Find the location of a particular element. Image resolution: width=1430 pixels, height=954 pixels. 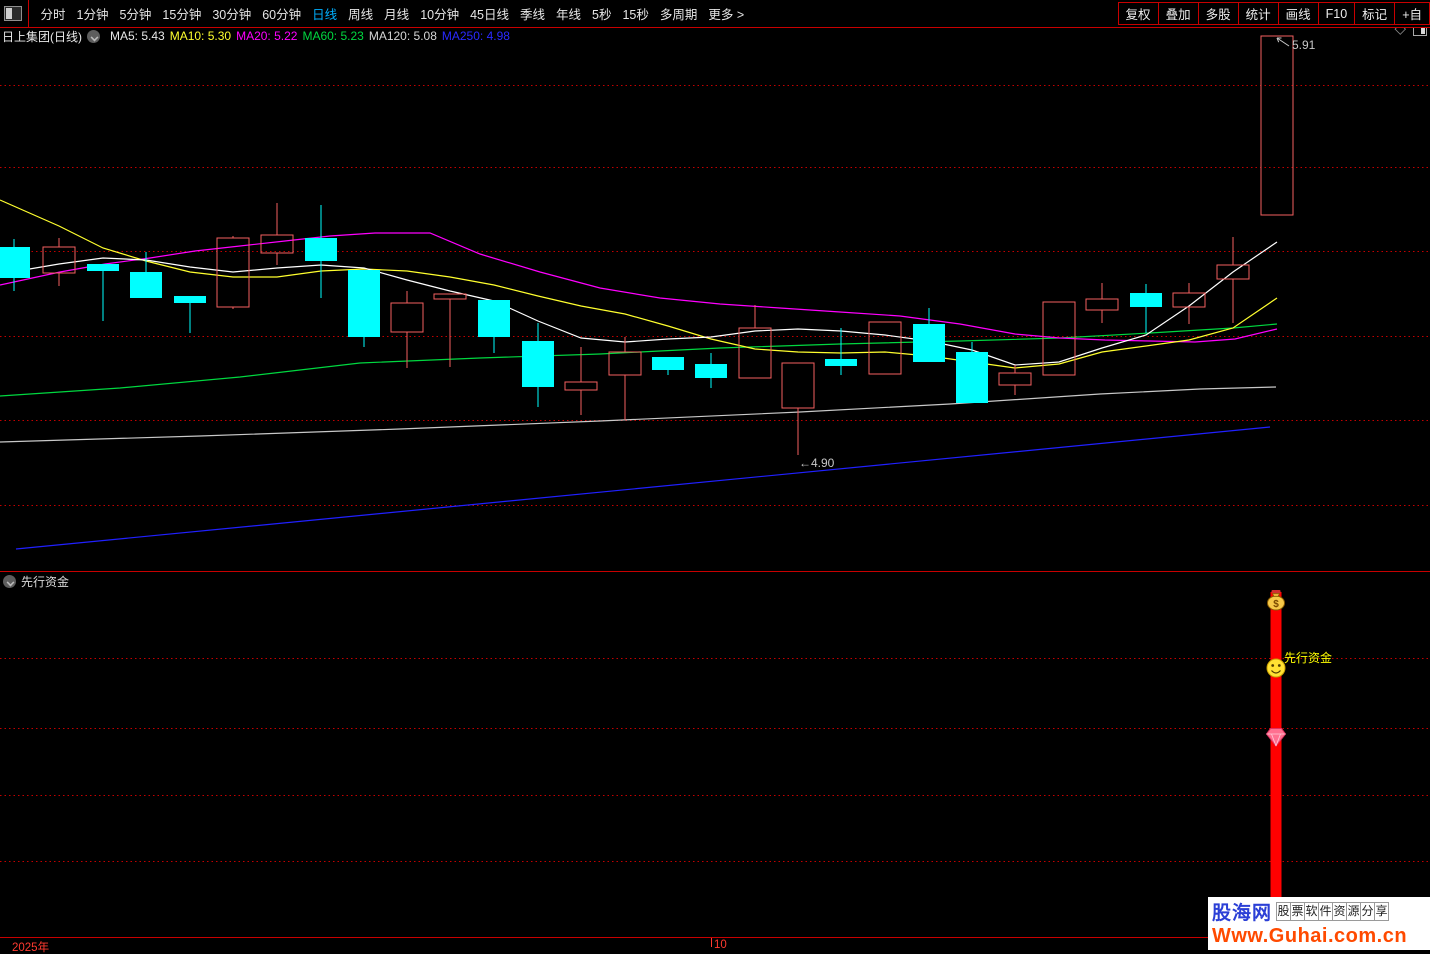

ma-line-MA60 is located at coordinates (639, 360).